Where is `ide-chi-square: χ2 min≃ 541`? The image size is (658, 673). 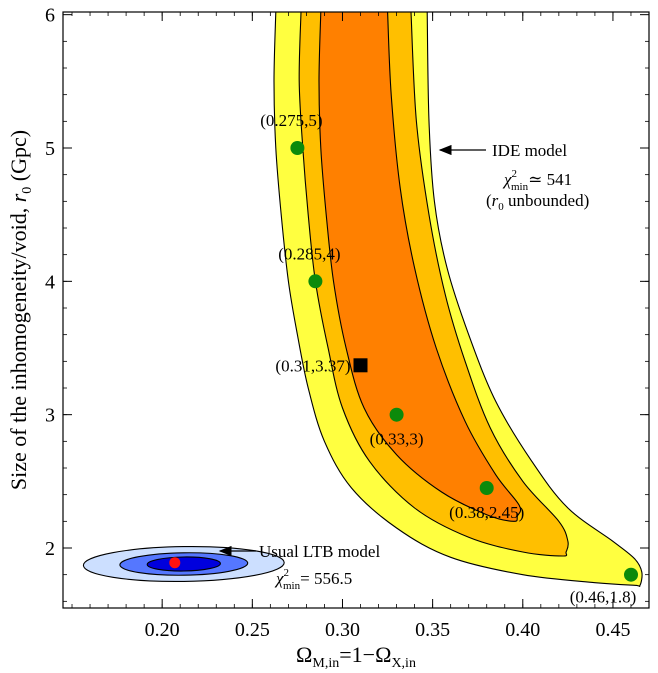 ide-chi-square: χ2 min≃ 541 is located at coordinates (537, 180).